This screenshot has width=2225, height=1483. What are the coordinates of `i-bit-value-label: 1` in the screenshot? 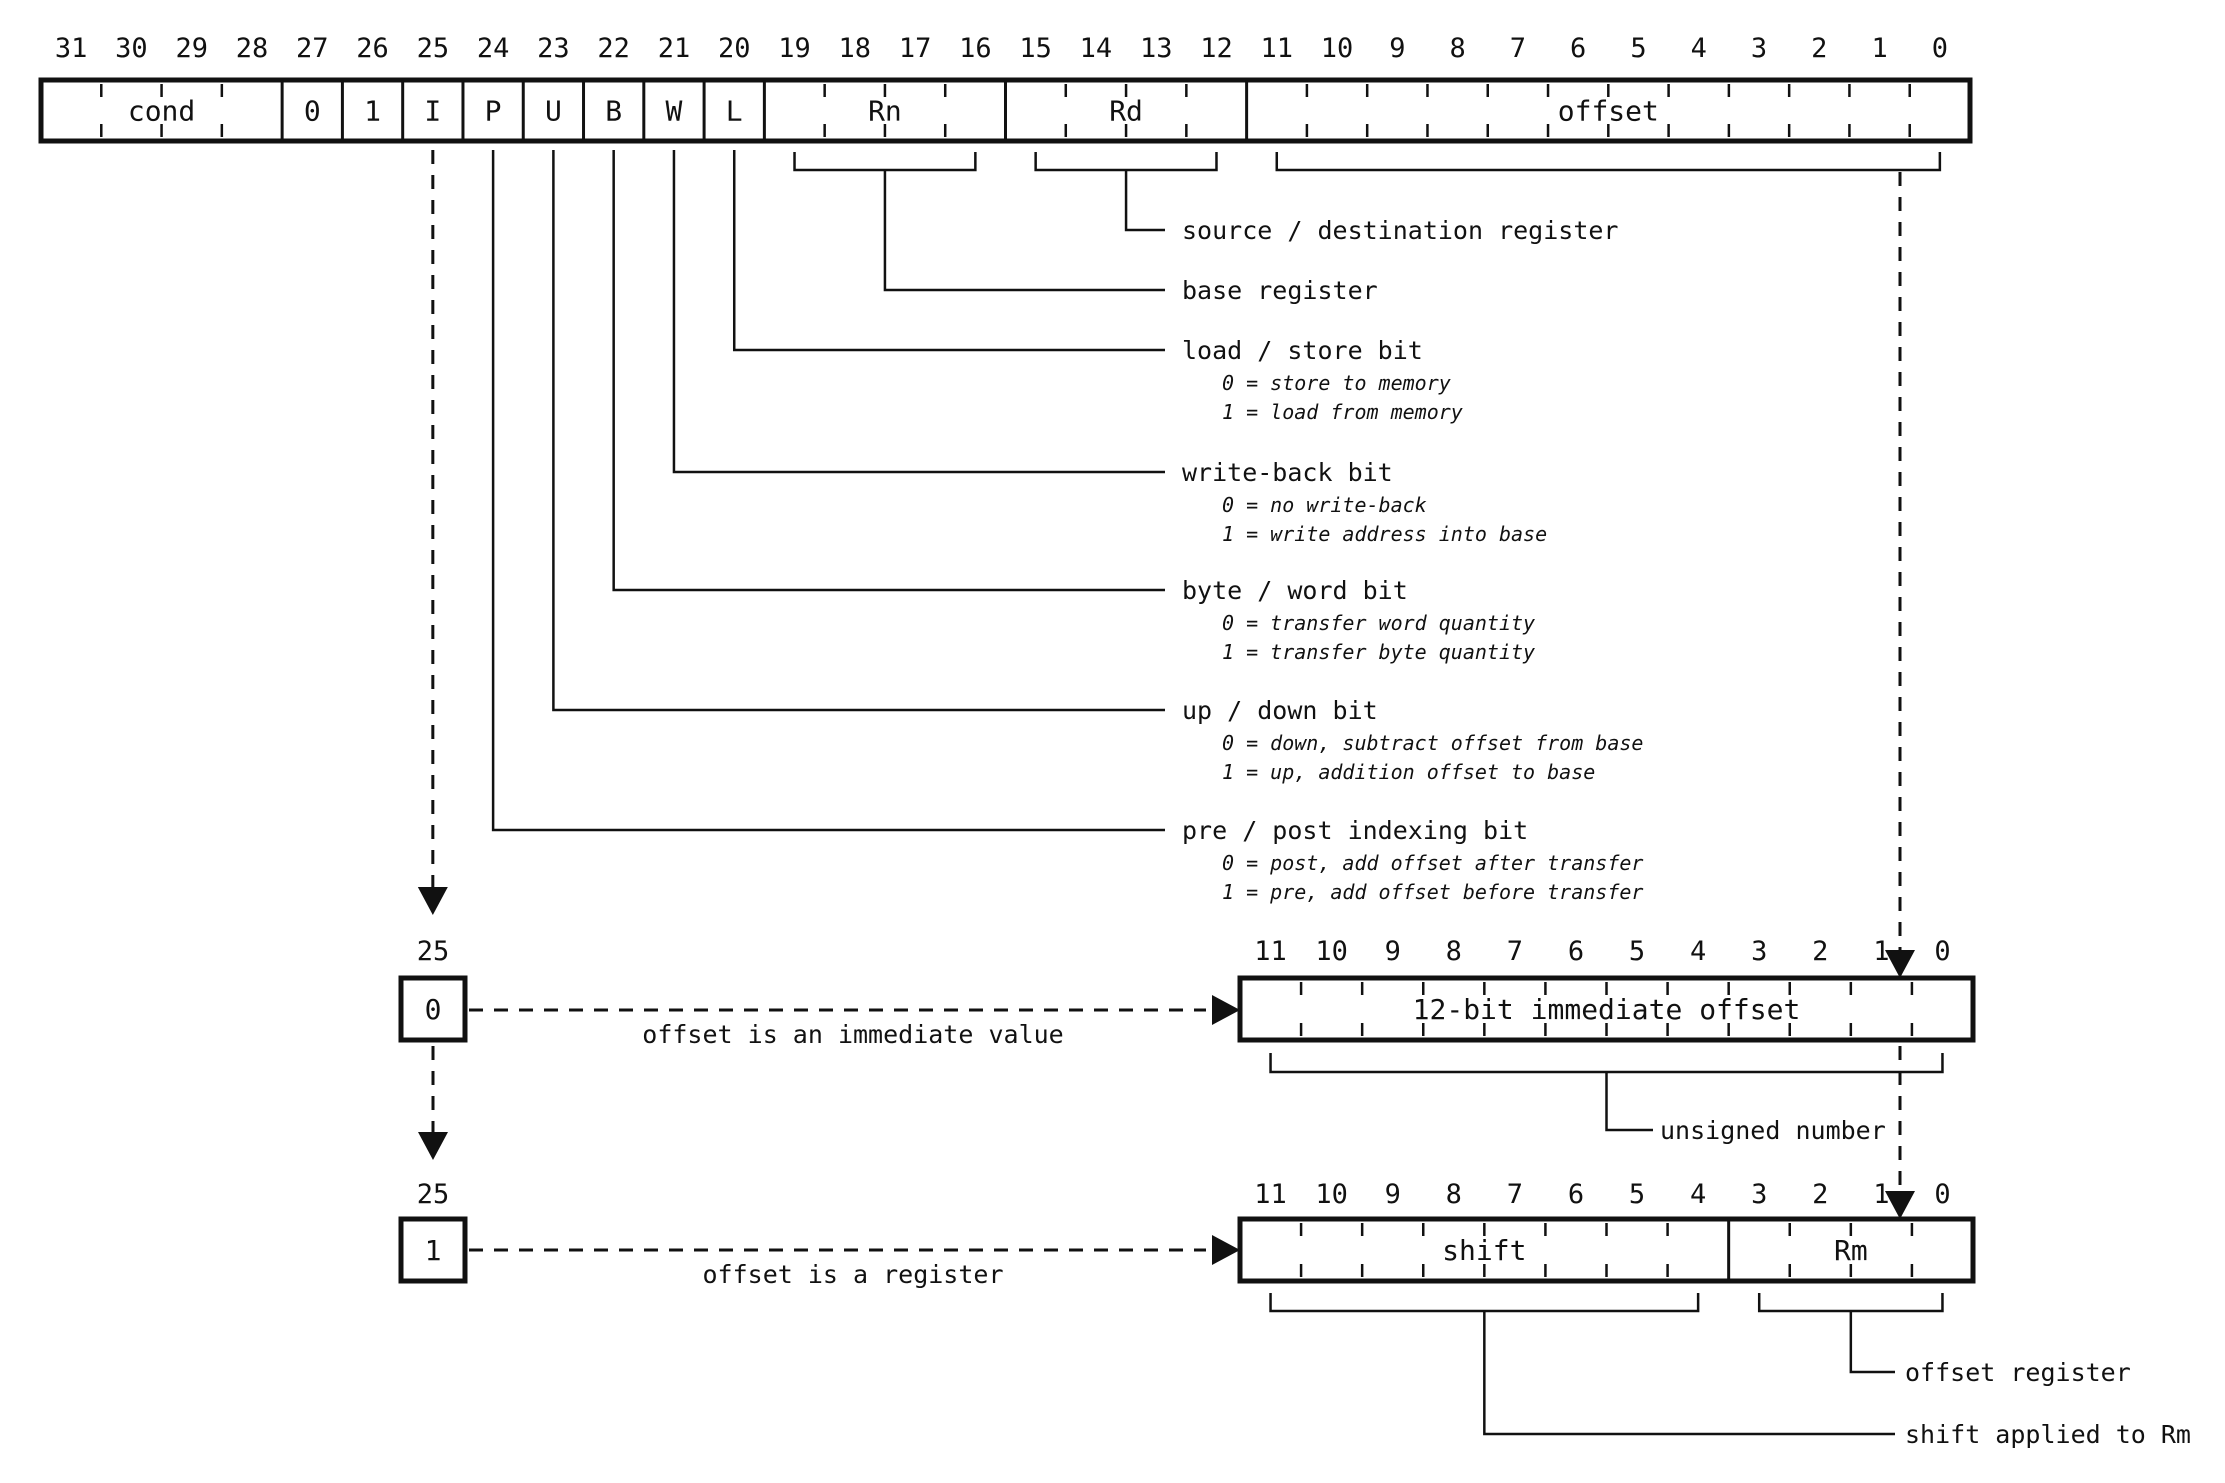 It's located at (433, 1250).